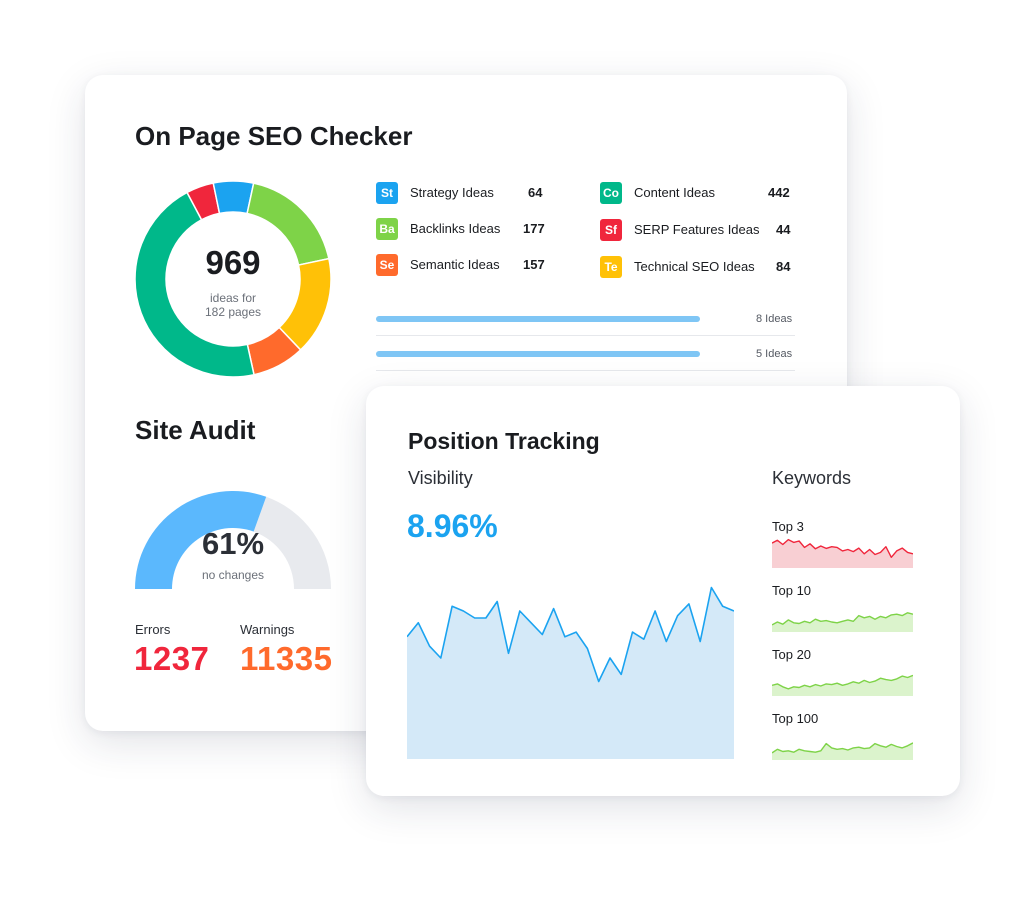  What do you see at coordinates (534, 228) in the screenshot?
I see `idea-value: 177` at bounding box center [534, 228].